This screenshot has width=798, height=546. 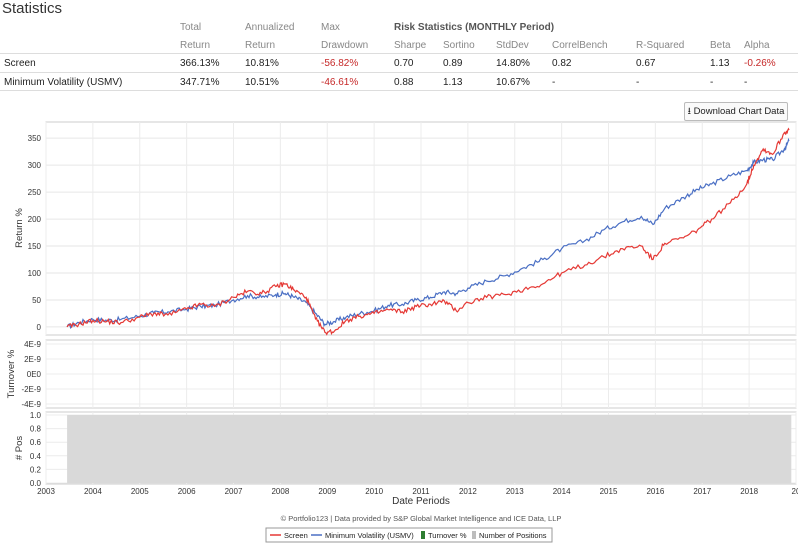 I want to click on row-rsq: -, so click(x=638, y=82).